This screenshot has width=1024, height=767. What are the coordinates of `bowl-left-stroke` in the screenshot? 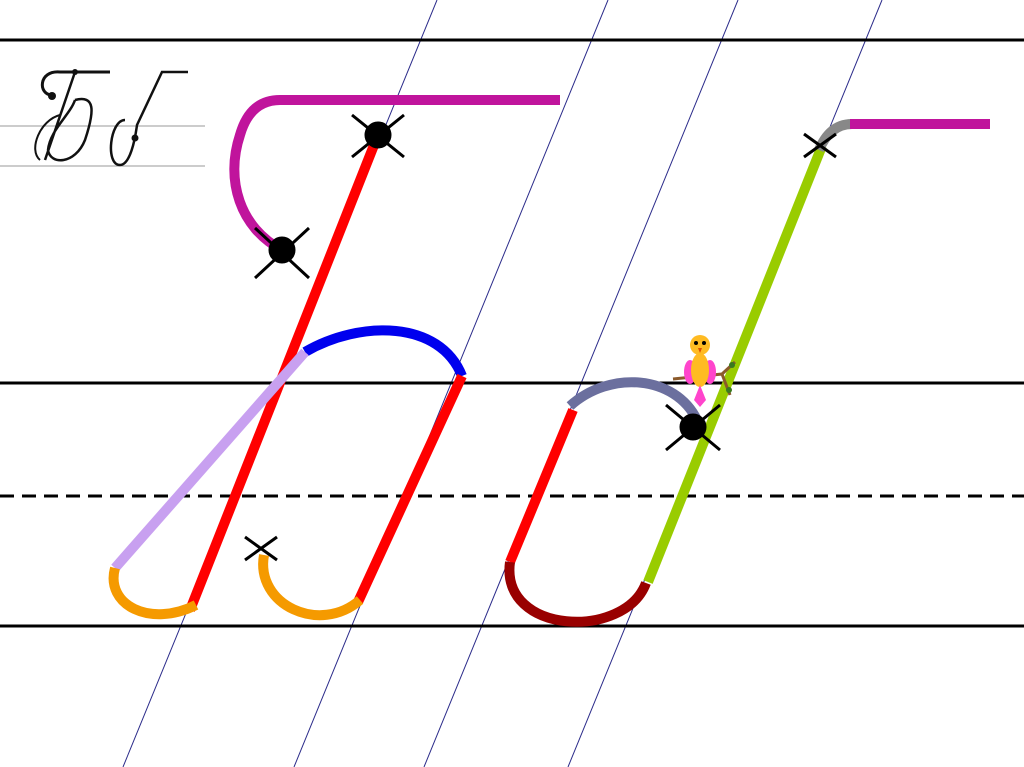 It's located at (541, 486).